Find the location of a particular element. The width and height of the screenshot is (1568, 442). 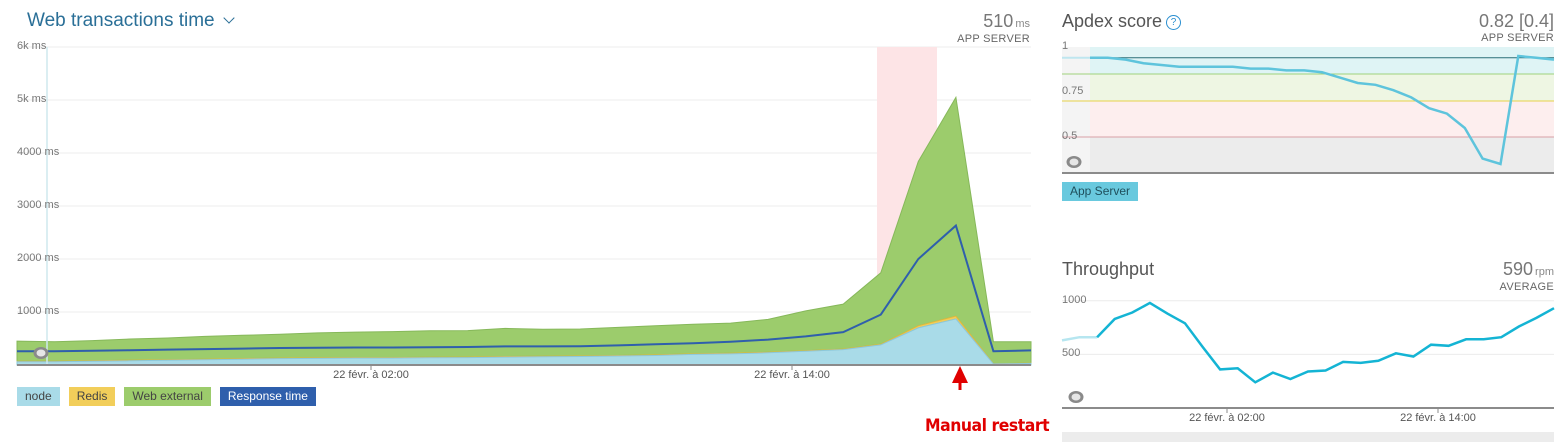

throughput-title: Throughput is located at coordinates (1108, 269).